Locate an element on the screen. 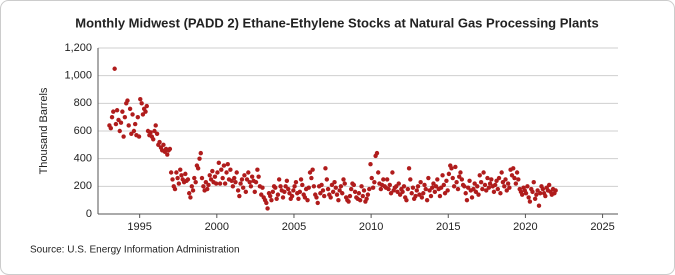 The height and width of the screenshot is (275, 675). y-tick-label: 1,000 is located at coordinates (78, 76).